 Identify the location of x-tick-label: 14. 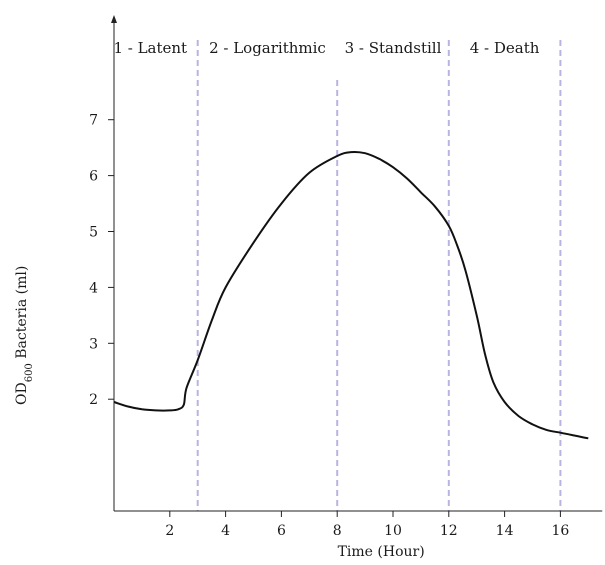
(505, 531).